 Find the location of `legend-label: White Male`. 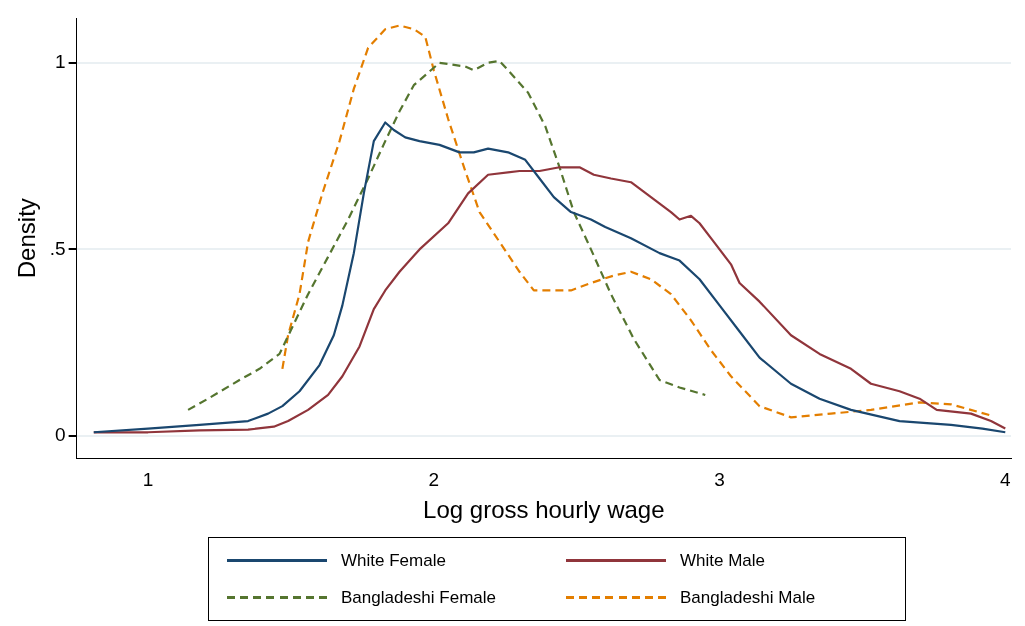

legend-label: White Male is located at coordinates (723, 560).